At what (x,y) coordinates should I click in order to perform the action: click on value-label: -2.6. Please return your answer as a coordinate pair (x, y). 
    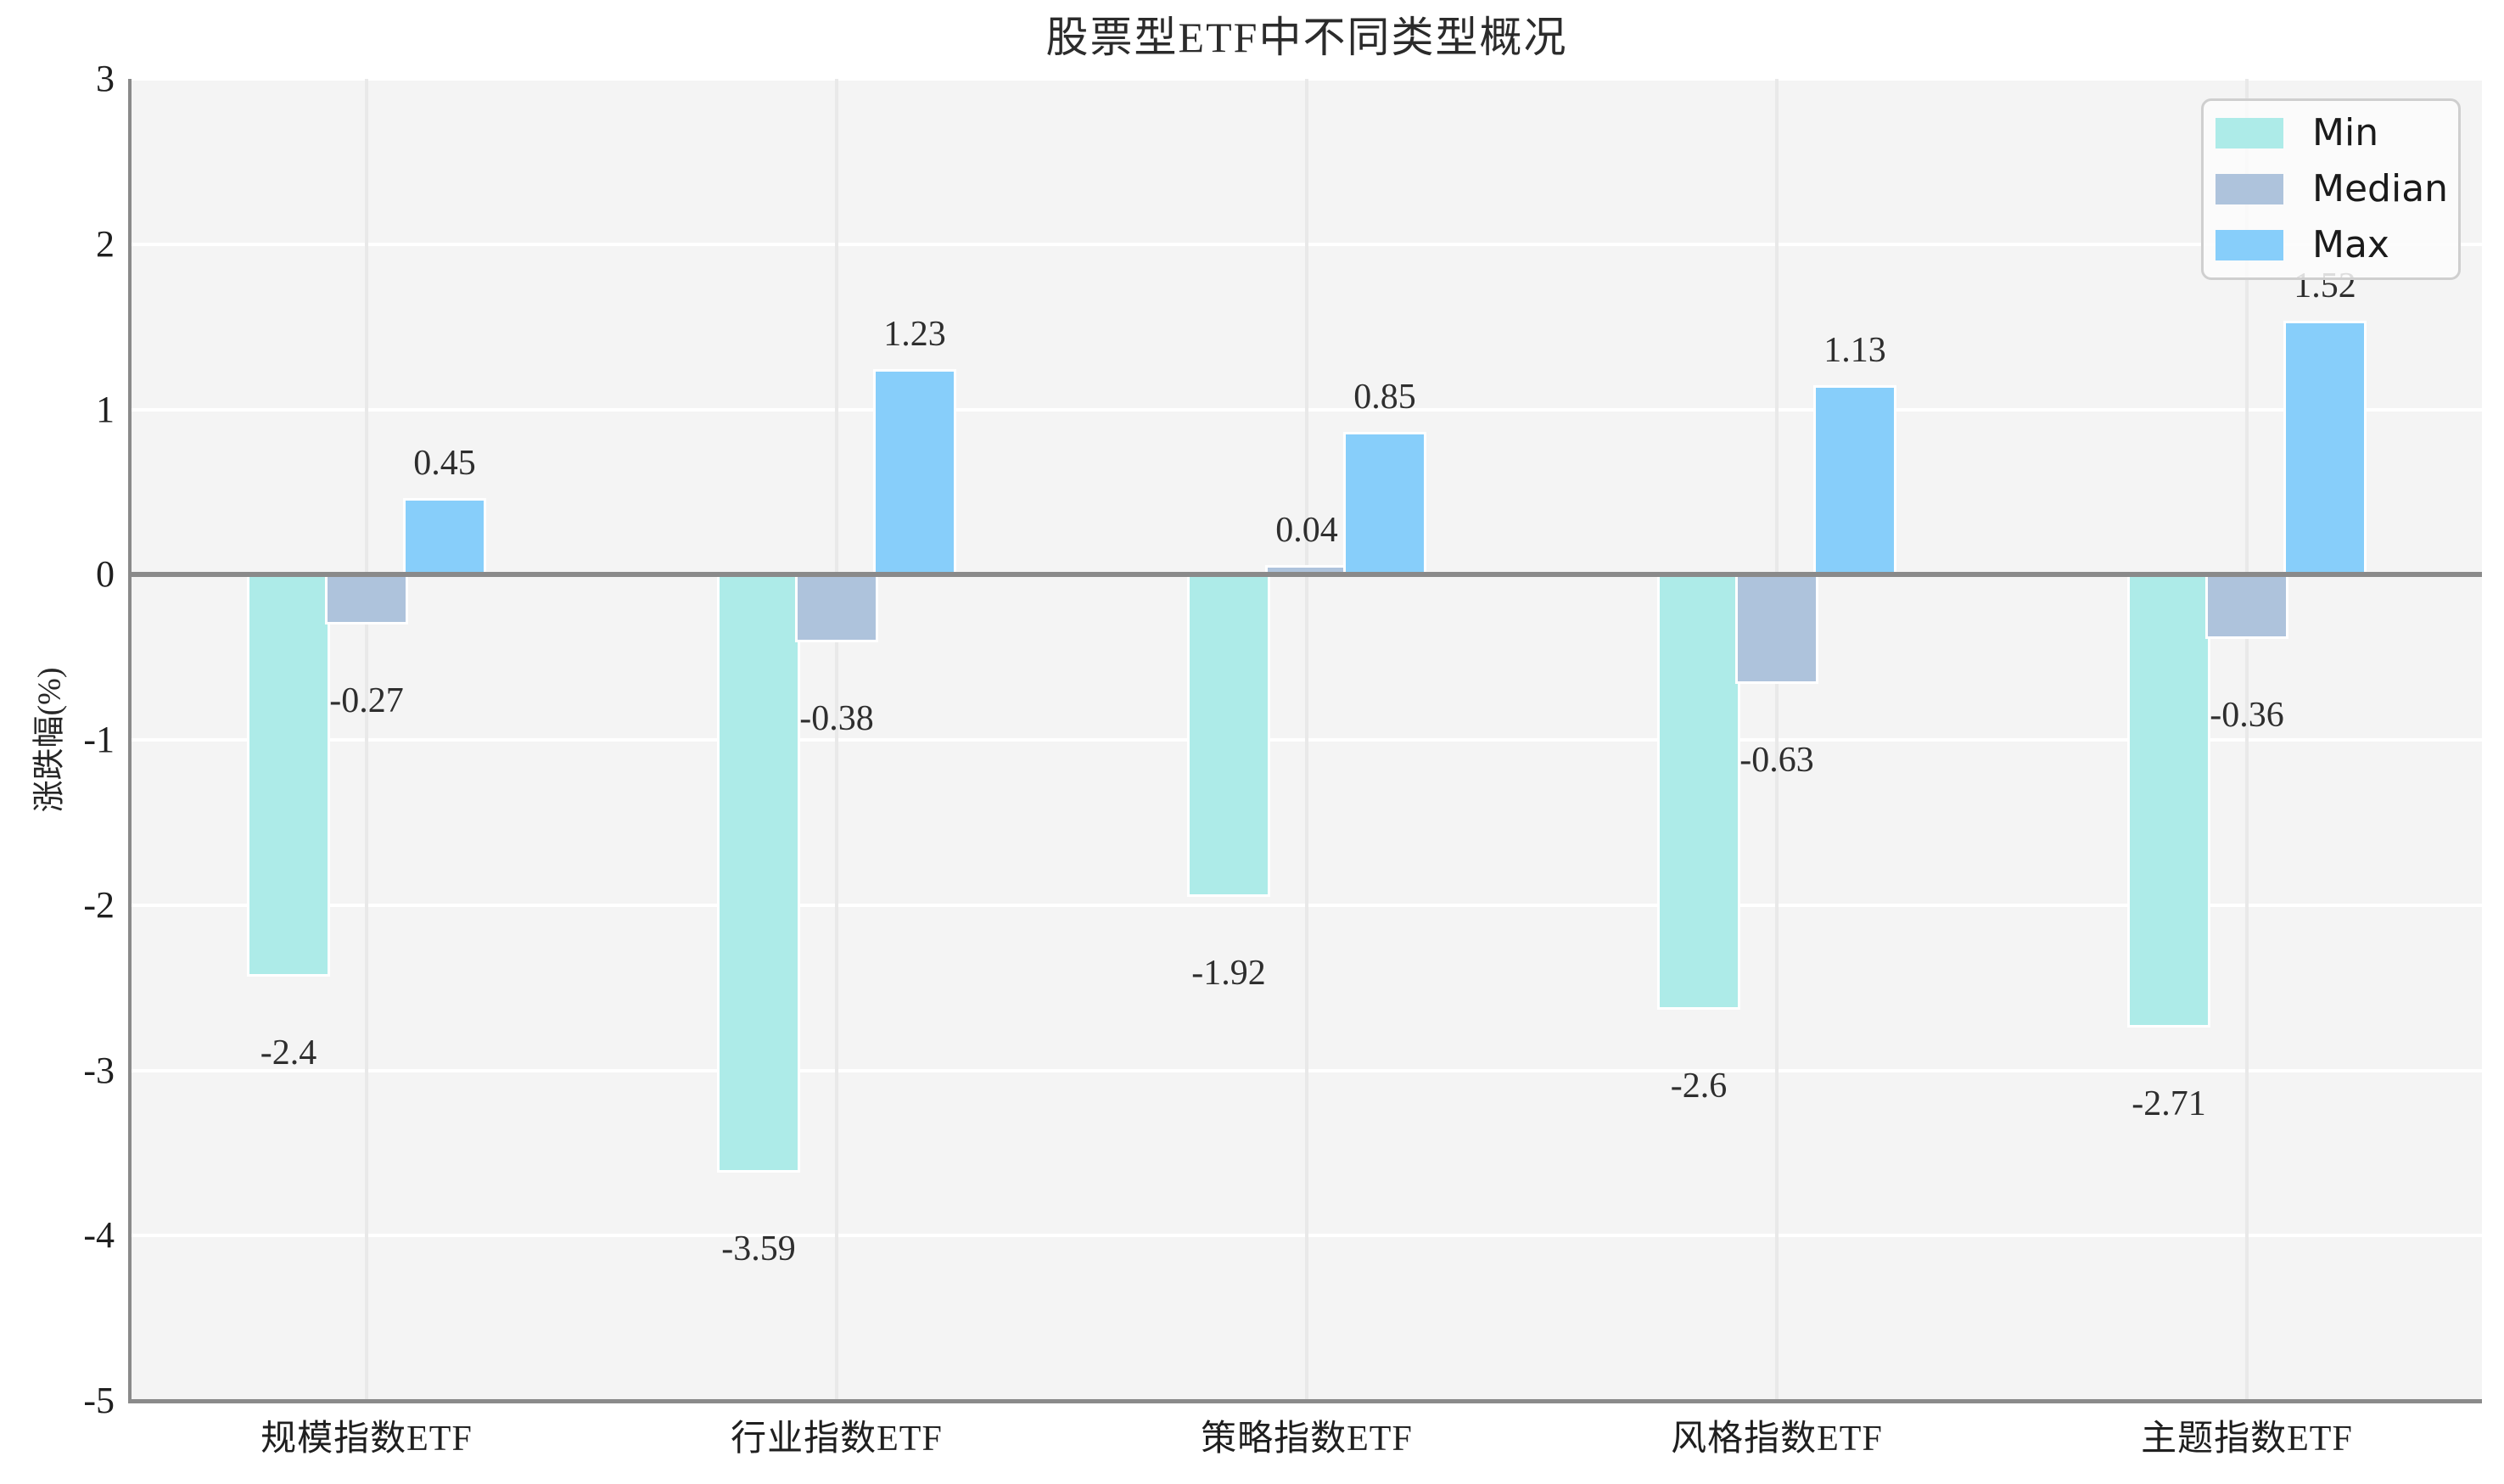
    Looking at the image, I should click on (1699, 1086).